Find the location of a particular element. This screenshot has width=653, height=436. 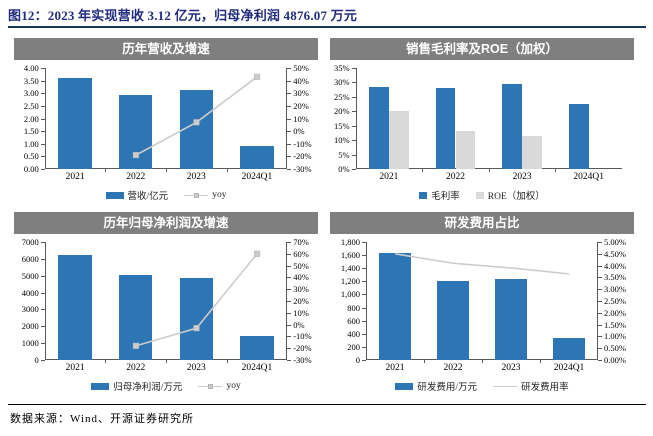

y-axis-tick-label: 200 is located at coordinates (353, 346).